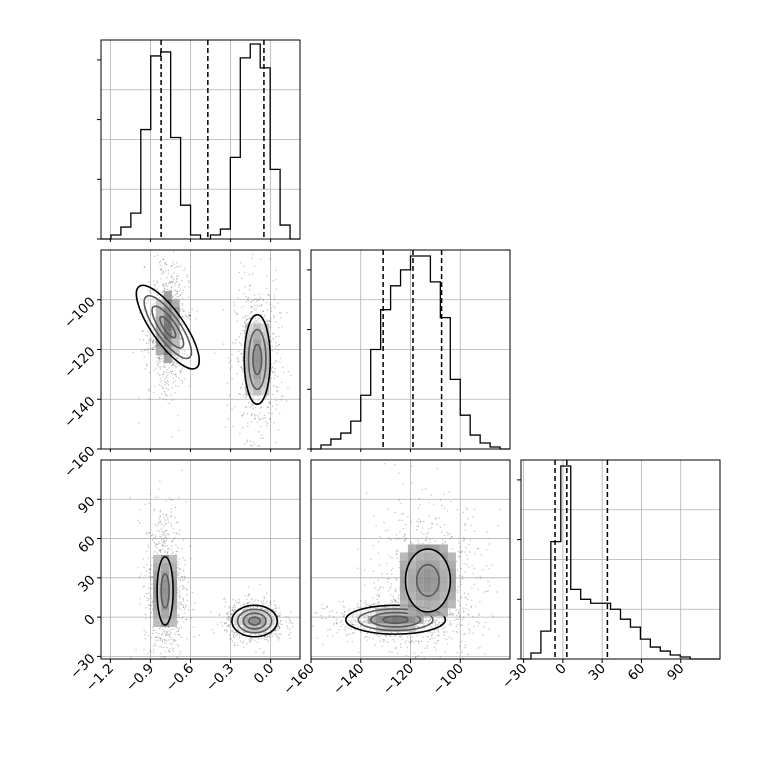 The width and height of the screenshot is (760, 760). I want to click on y-tick-label-p3: 60, so click(86, 544).